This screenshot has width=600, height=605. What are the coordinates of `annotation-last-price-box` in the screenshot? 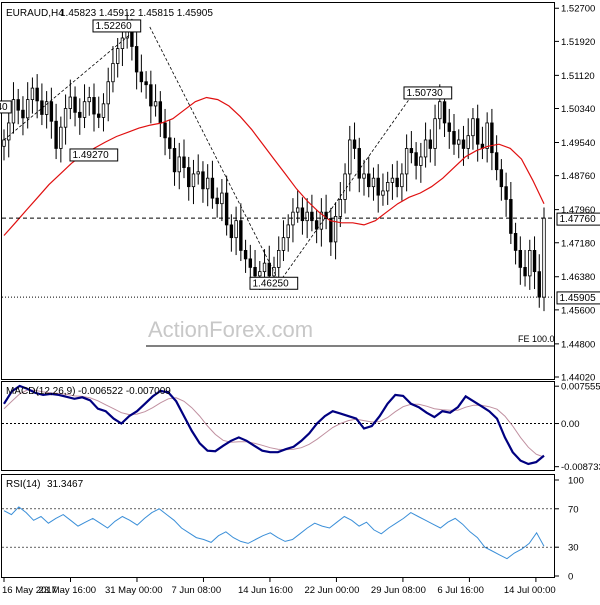 It's located at (578, 298).